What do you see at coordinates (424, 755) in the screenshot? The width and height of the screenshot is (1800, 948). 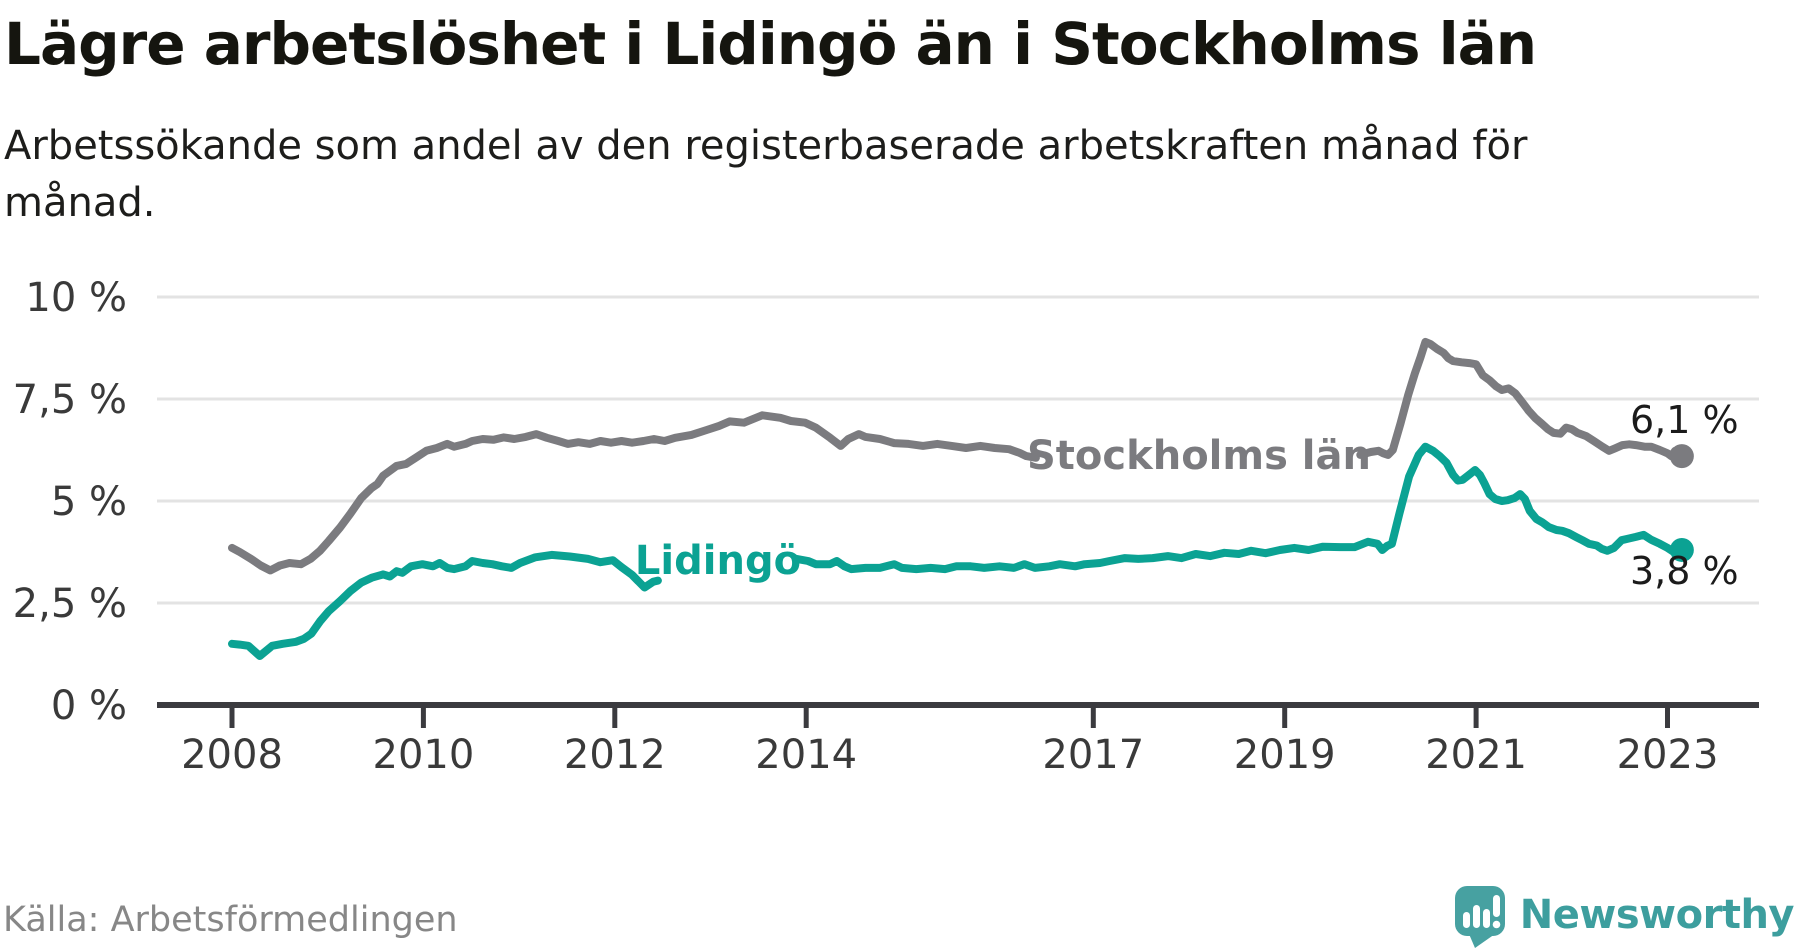 I see `x-axis-tick-label: 2010` at bounding box center [424, 755].